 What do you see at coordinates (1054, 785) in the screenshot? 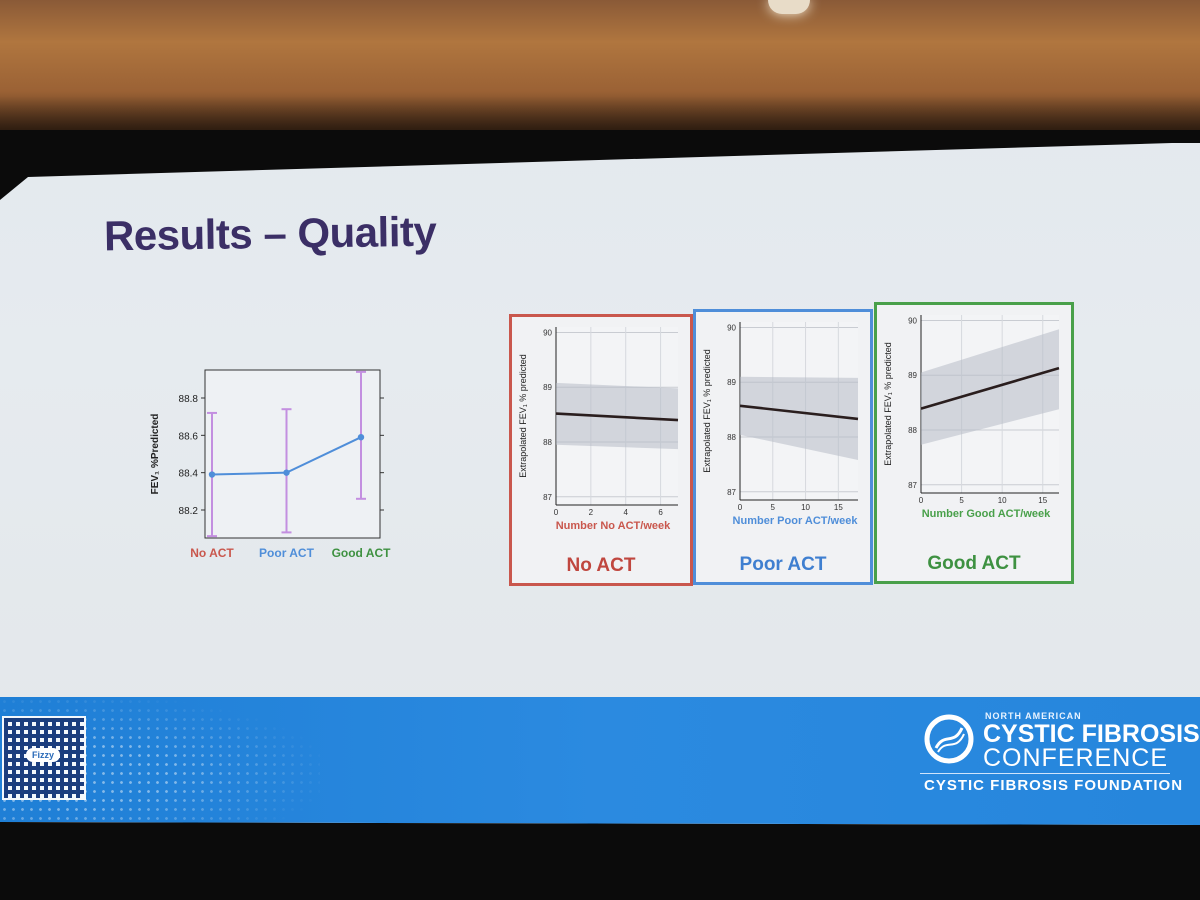
I see `logo-foundation-text: CYSTIC FIBROSIS FOUNDATION` at bounding box center [1054, 785].